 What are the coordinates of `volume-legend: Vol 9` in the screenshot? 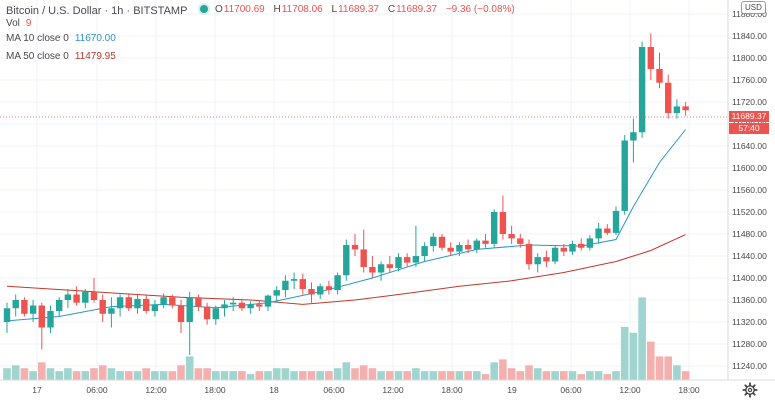 It's located at (18, 23).